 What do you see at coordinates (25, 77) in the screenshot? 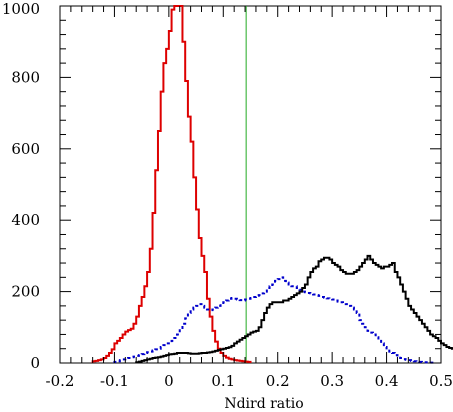
I see `y-tick-label: 800` at bounding box center [25, 77].